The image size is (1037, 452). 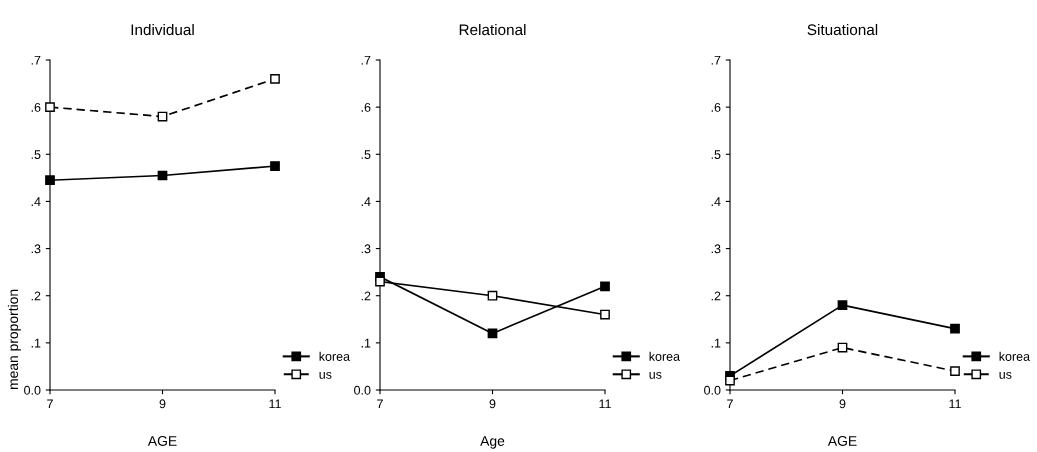 I want to click on chart-title: Relational, so click(x=492, y=29).